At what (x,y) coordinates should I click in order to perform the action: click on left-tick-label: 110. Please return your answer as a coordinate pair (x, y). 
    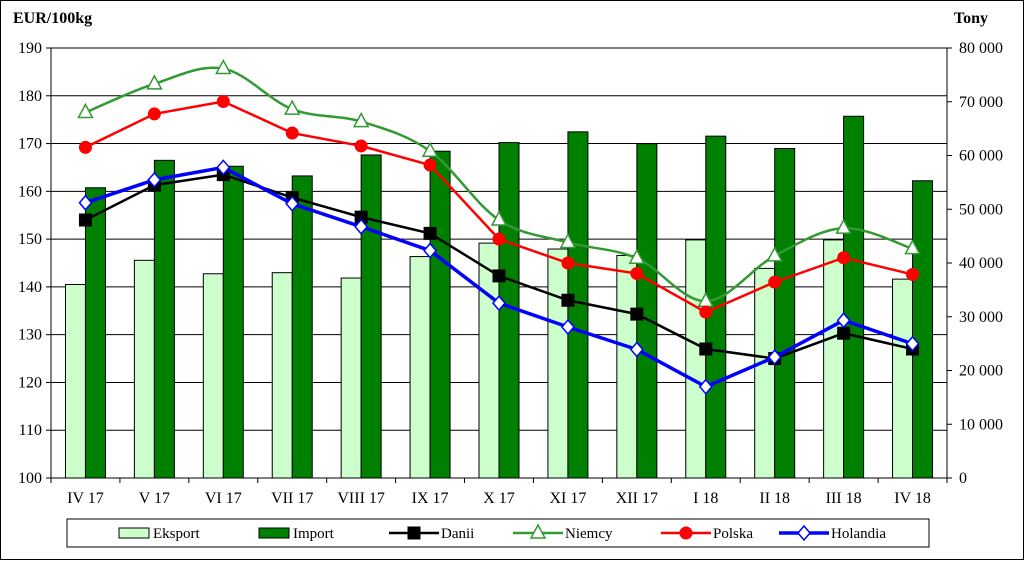
    Looking at the image, I should click on (30, 430).